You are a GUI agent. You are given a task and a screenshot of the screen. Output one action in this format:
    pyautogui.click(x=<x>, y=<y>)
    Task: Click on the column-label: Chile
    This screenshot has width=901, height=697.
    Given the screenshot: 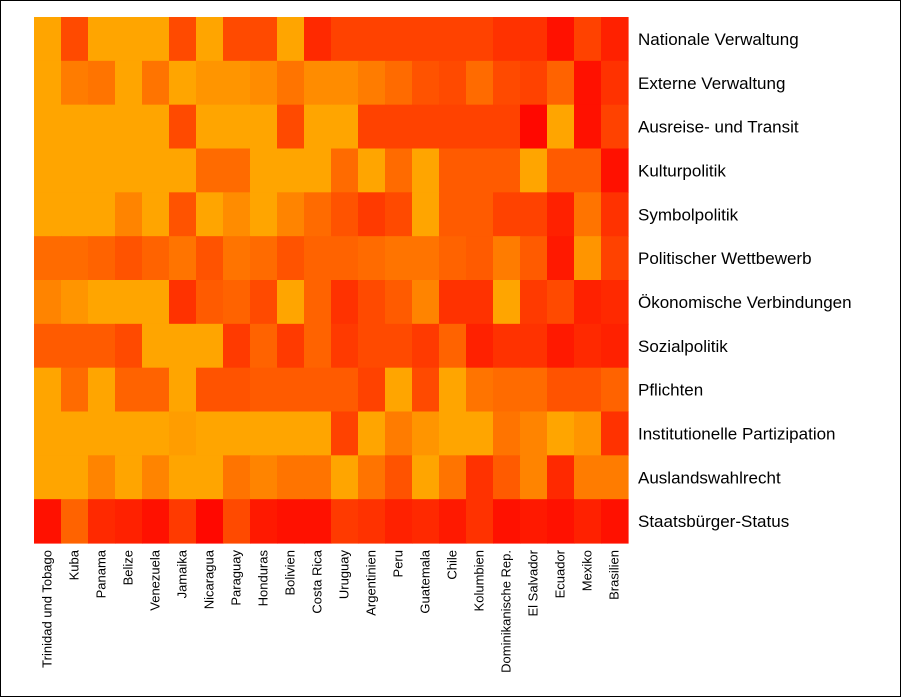 What is the action you would take?
    pyautogui.click(x=452, y=565)
    